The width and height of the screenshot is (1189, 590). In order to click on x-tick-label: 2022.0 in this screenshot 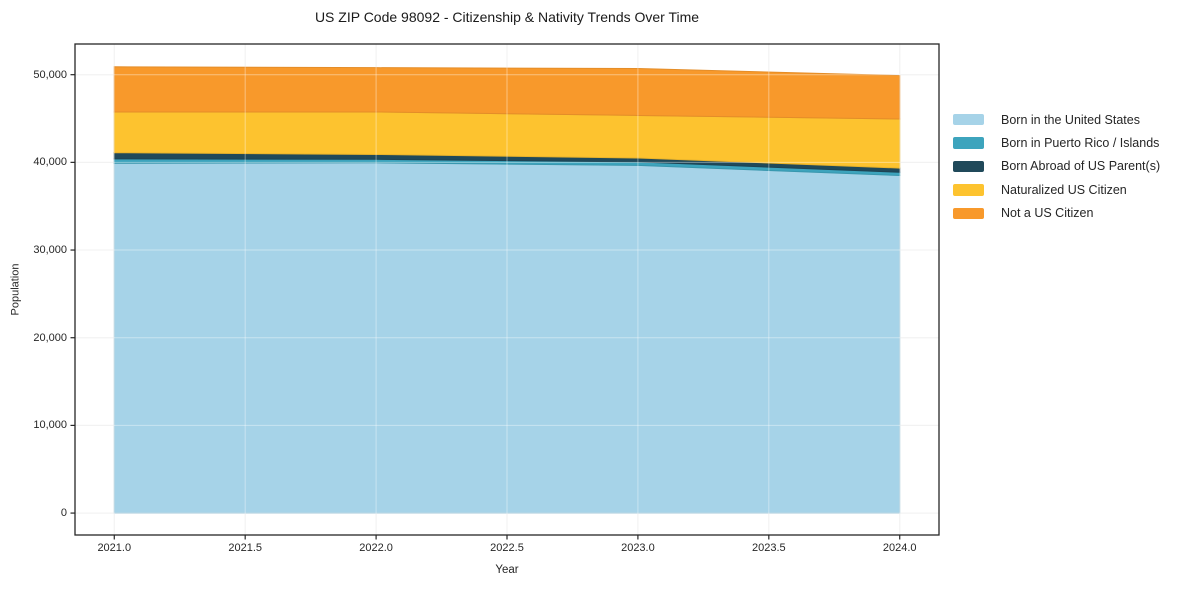, I will do `click(376, 548)`.